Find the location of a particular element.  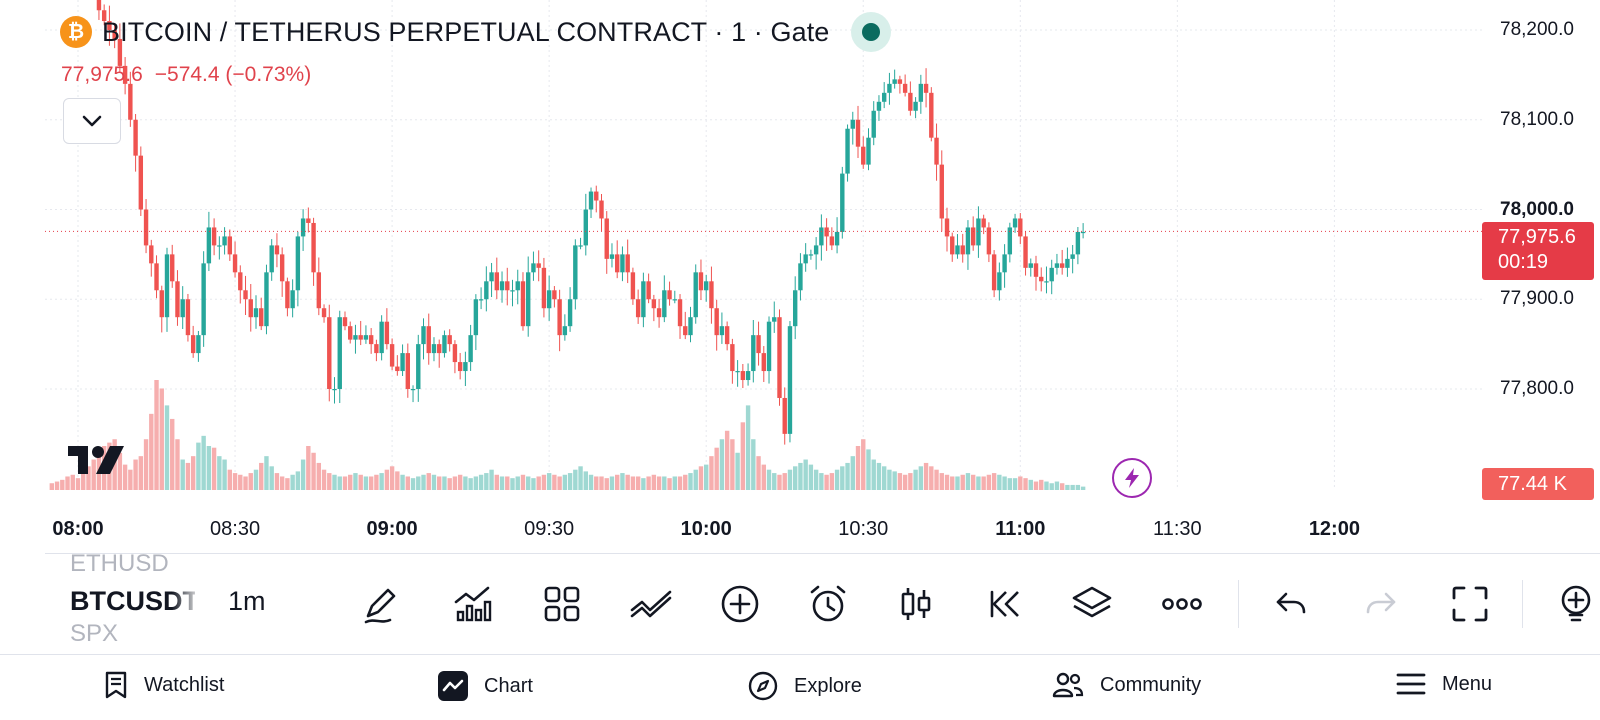

nav-community: Community is located at coordinates (1126, 685).